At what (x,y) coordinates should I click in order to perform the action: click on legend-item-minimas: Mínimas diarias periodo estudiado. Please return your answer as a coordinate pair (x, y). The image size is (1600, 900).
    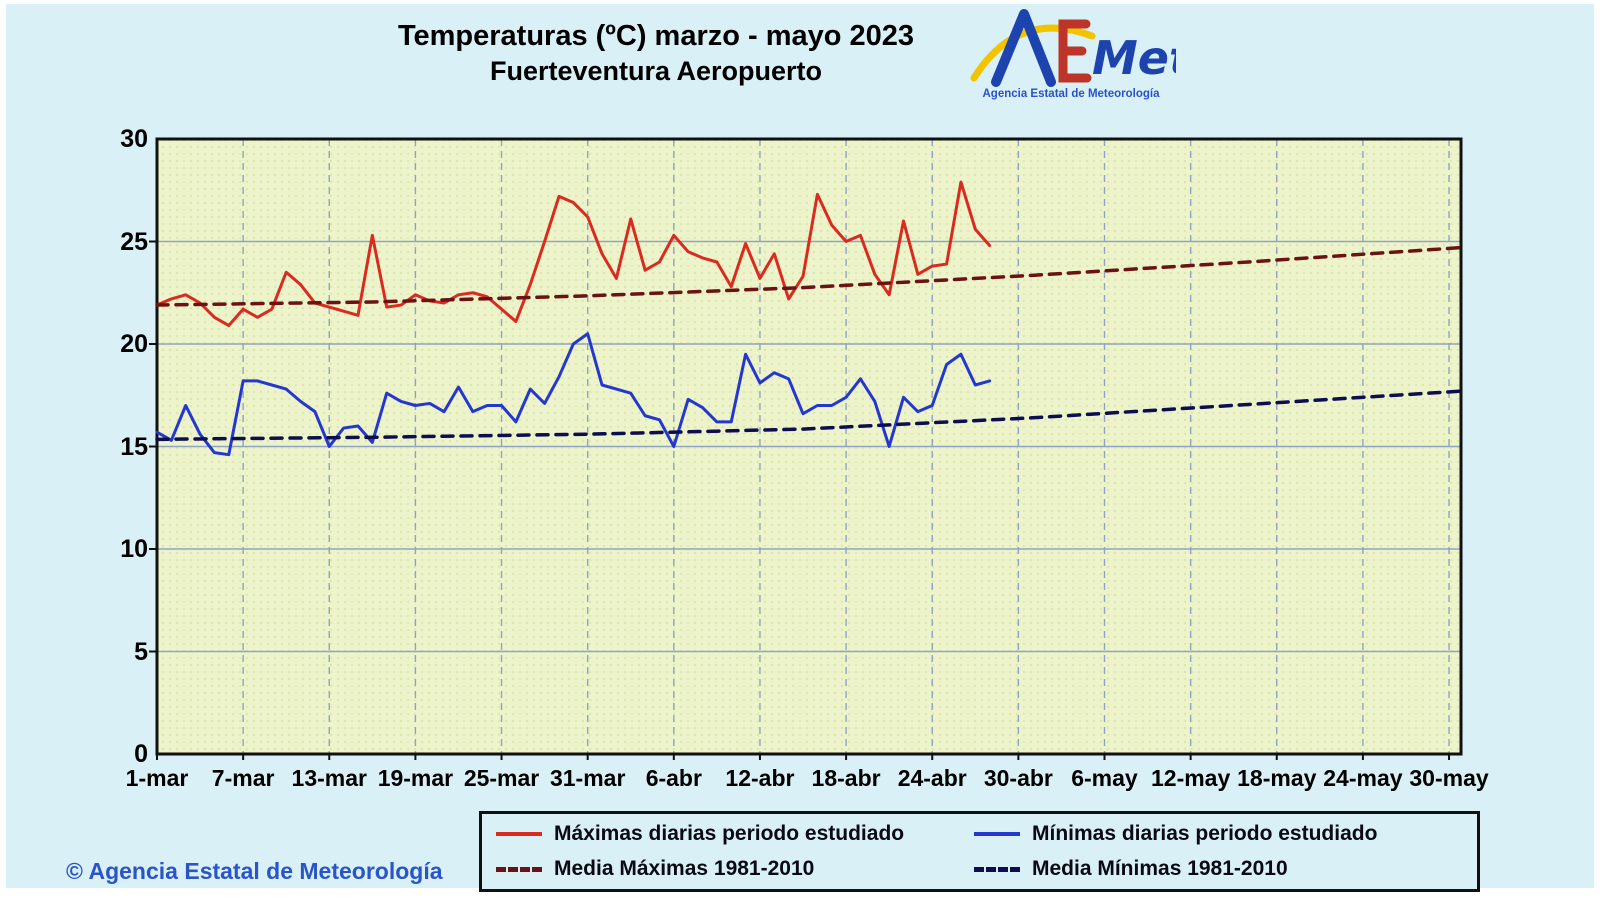
    Looking at the image, I should click on (1225, 834).